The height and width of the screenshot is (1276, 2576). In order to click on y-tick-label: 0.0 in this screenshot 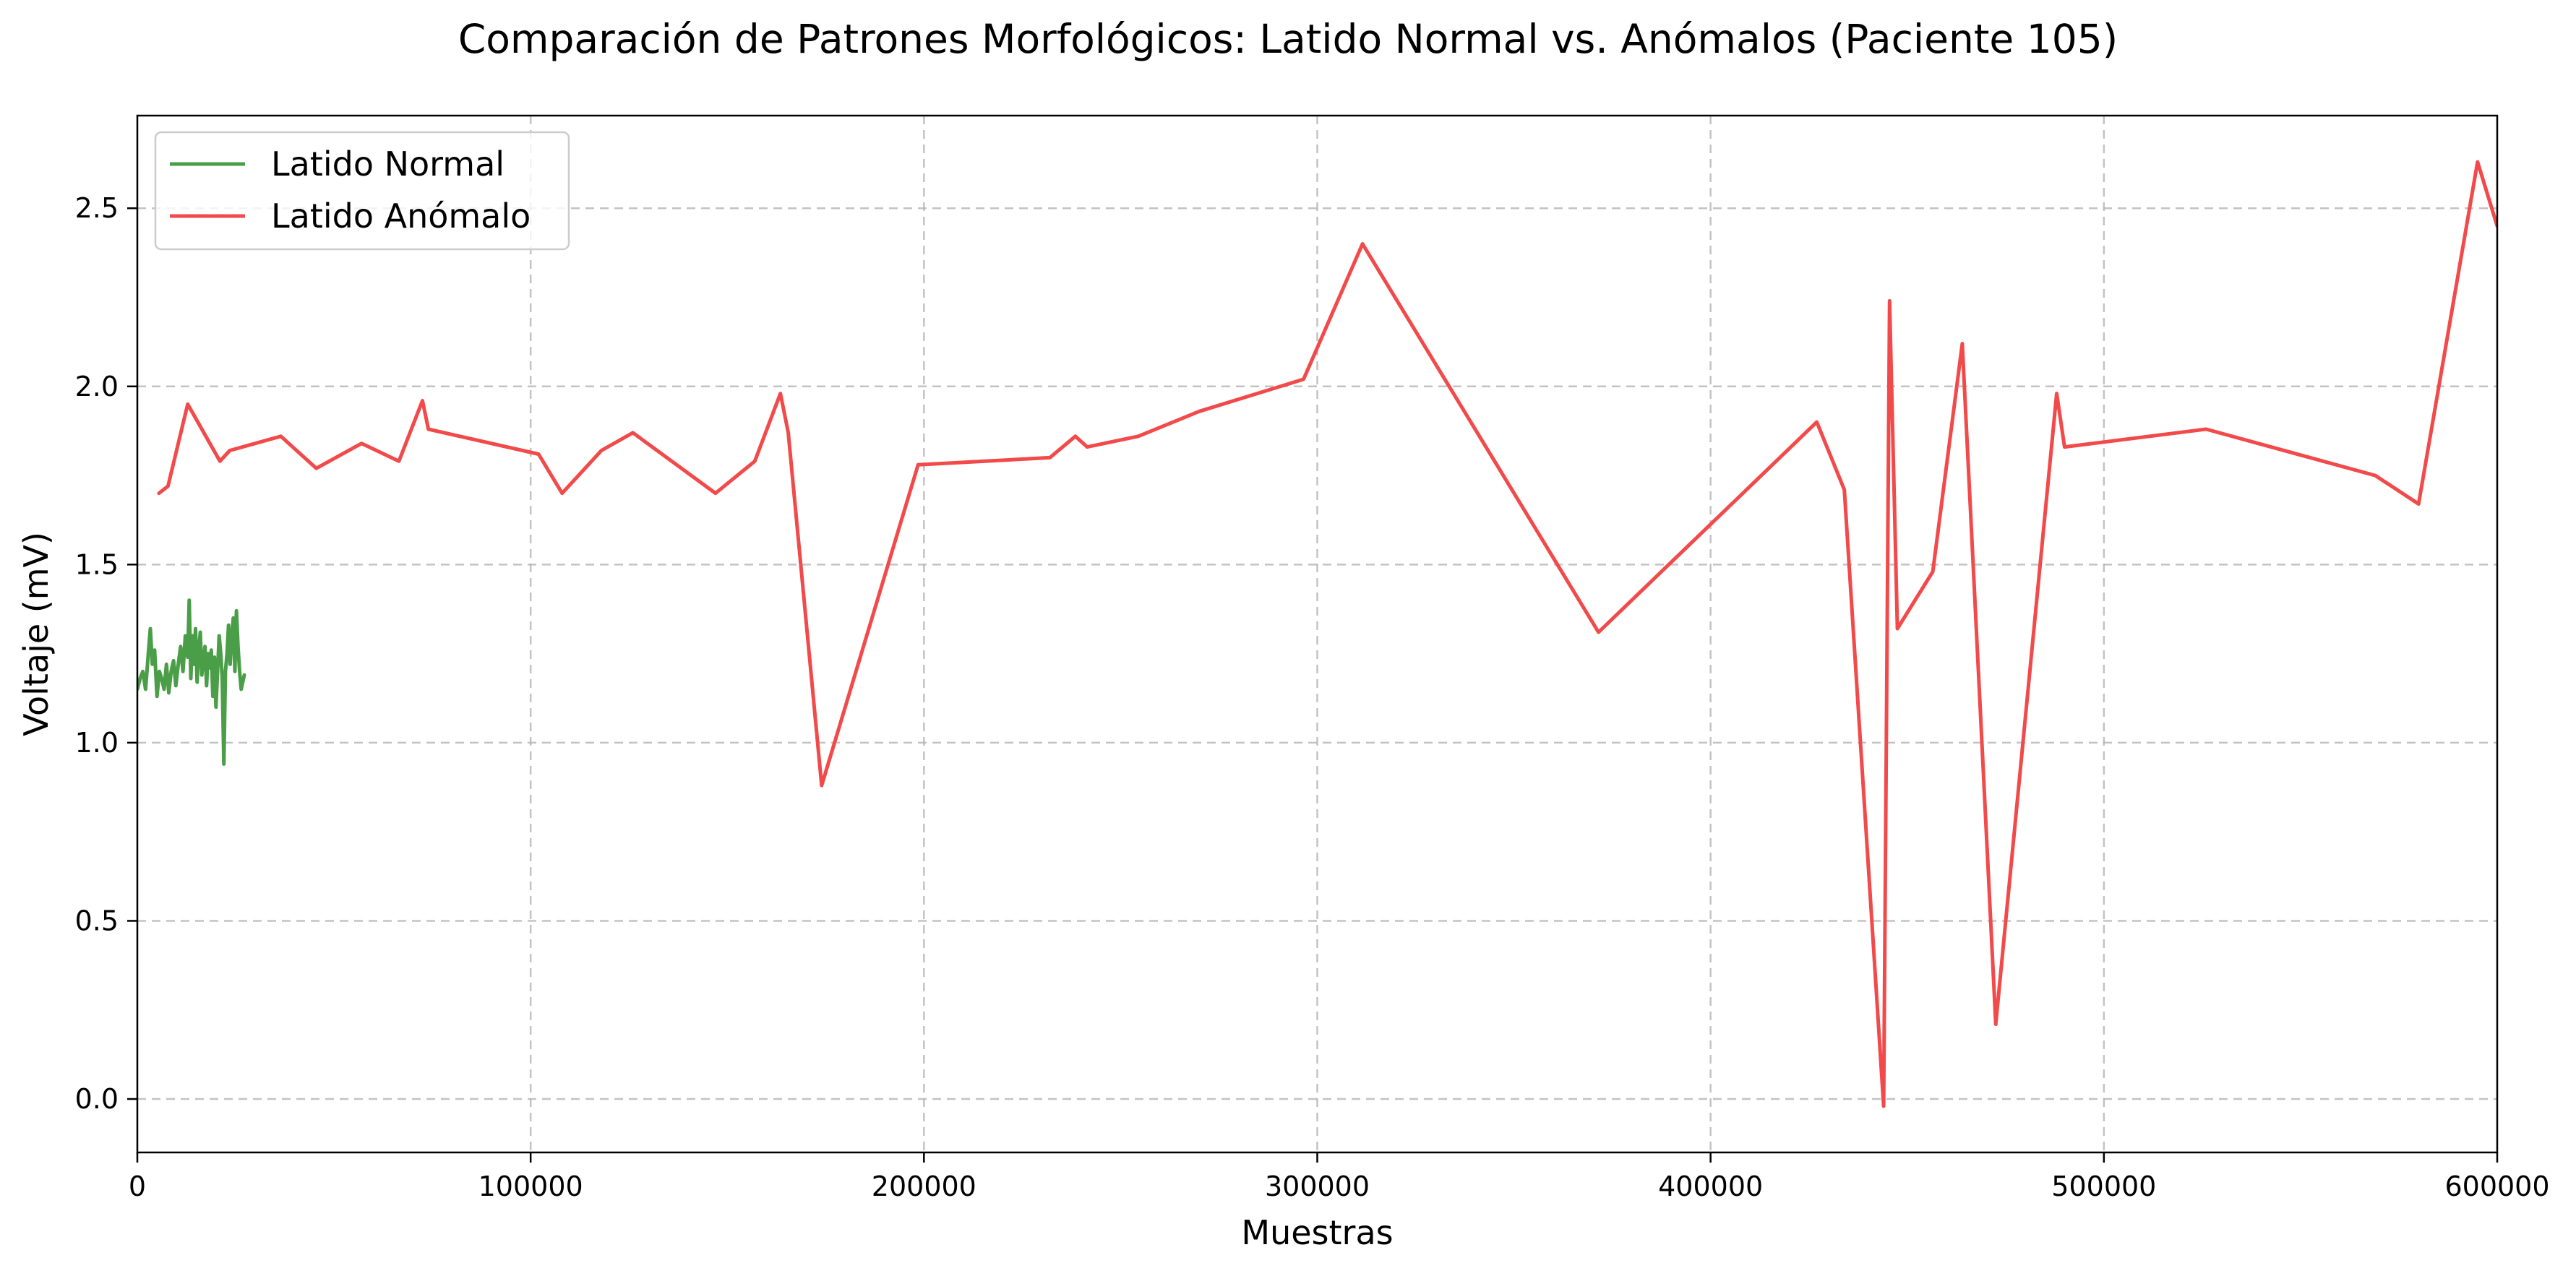, I will do `click(97, 1099)`.